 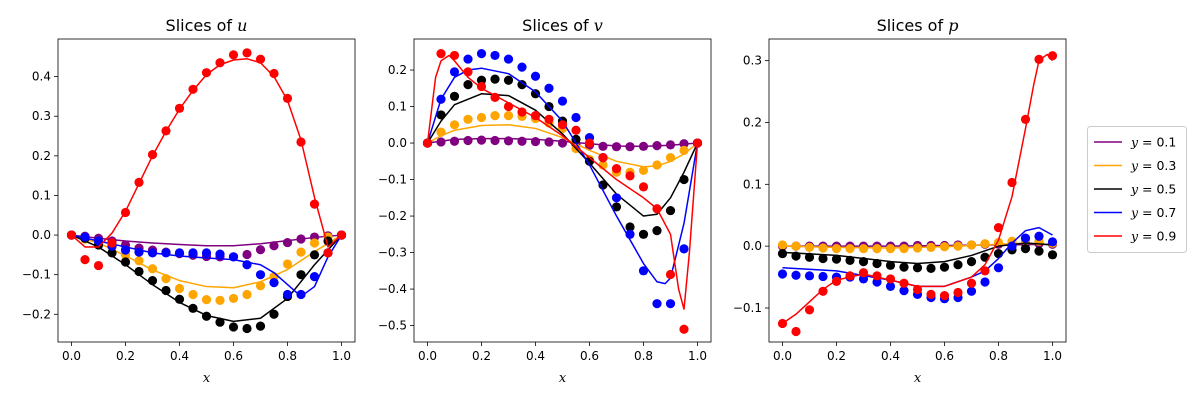 What do you see at coordinates (36, 314) in the screenshot?
I see `y-tick-label: −0.2` at bounding box center [36, 314].